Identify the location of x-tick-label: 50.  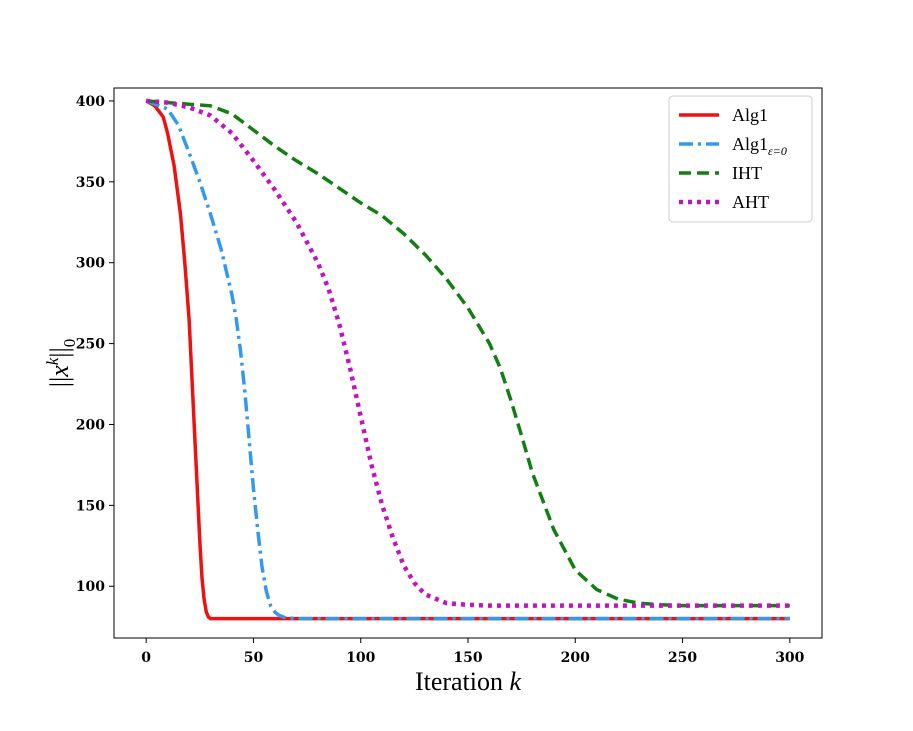
(254, 658).